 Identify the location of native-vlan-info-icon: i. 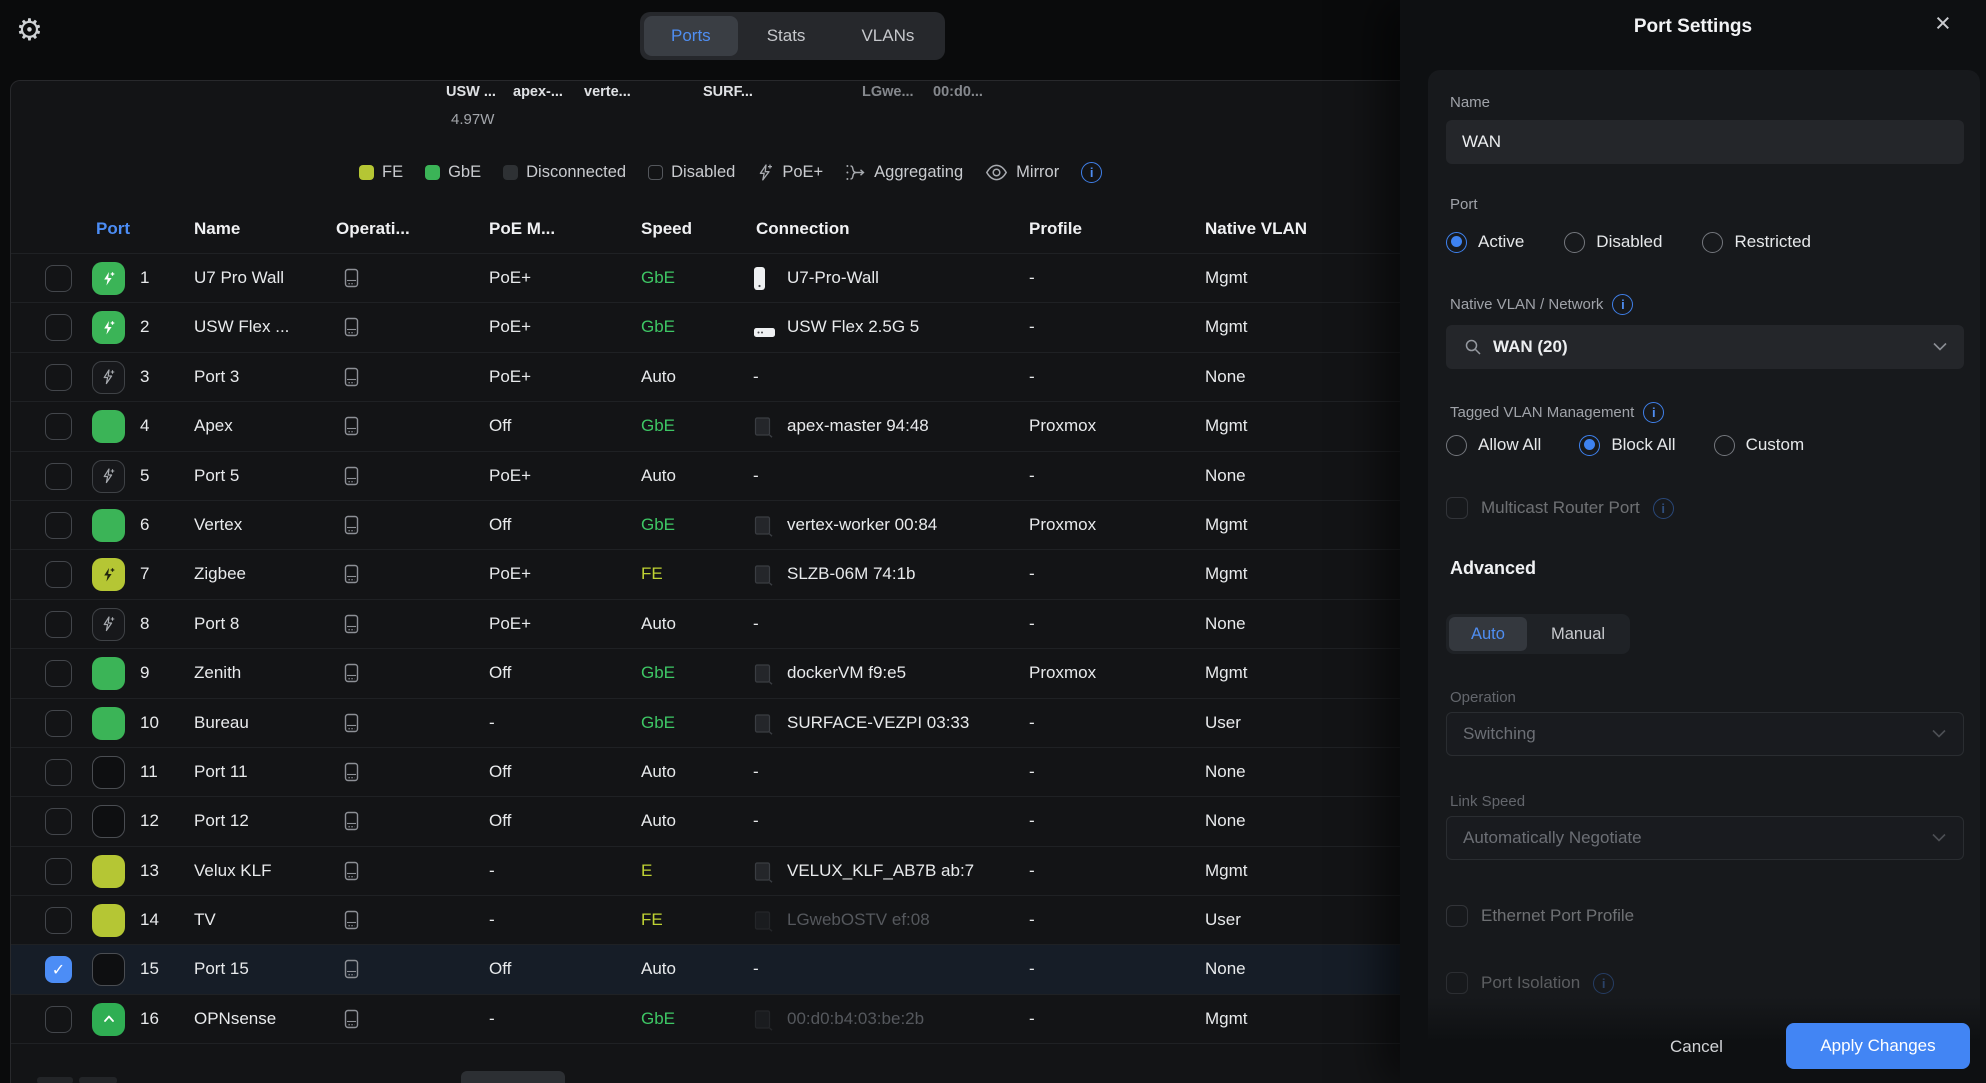
(1623, 304).